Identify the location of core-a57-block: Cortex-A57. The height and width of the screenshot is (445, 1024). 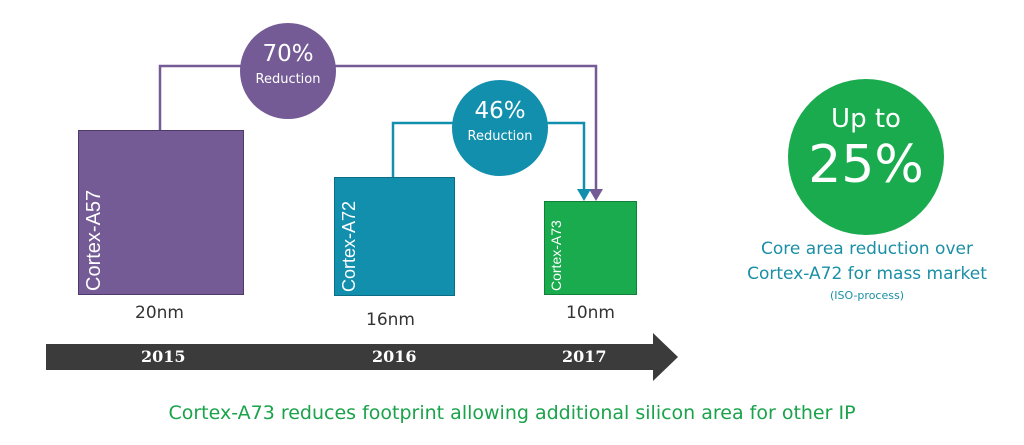
(161, 212).